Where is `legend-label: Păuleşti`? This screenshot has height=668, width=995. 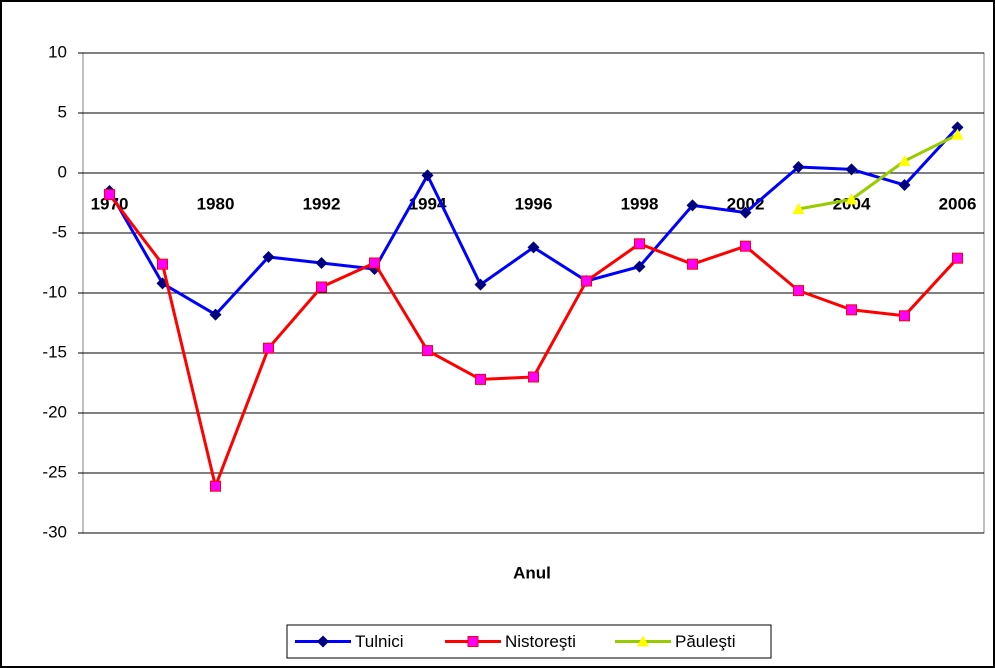 legend-label: Păuleşti is located at coordinates (705, 641).